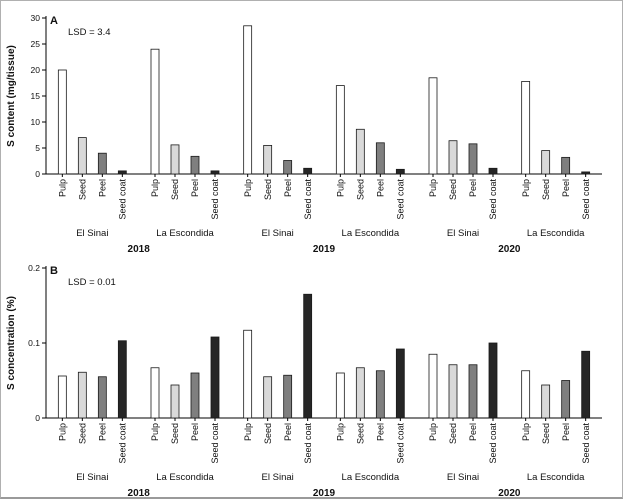  I want to click on y-tick-label: 0.1, so click(34, 343).